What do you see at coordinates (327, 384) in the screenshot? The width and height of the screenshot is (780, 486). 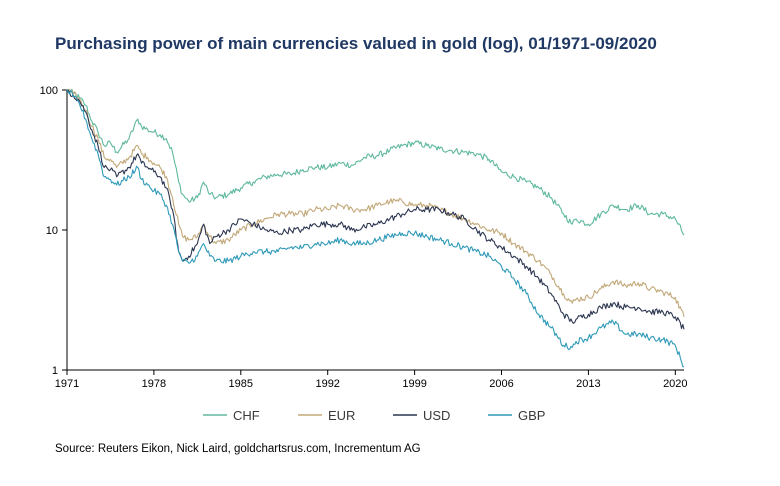 I see `x-tick-label: 1992` at bounding box center [327, 384].